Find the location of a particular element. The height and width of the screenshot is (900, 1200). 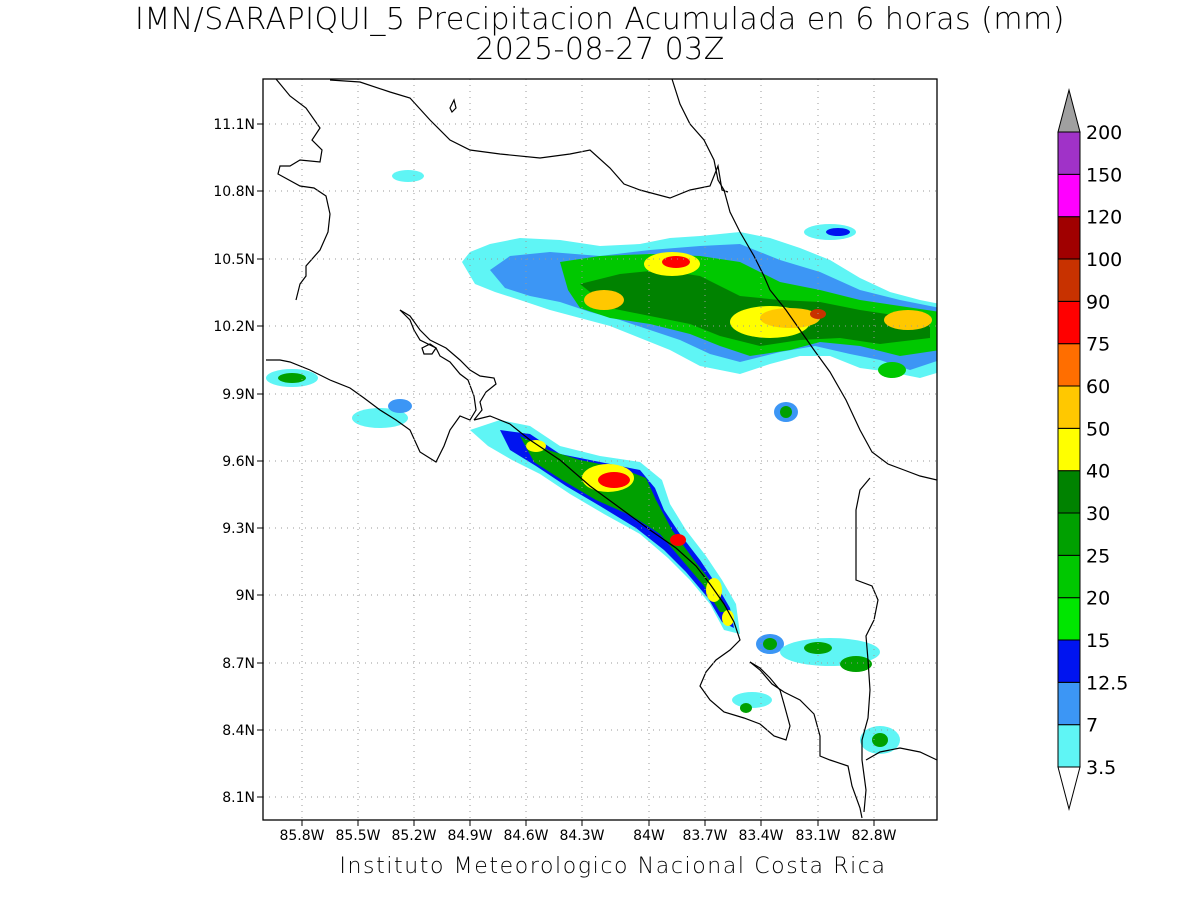

colorbar-over-triangle is located at coordinates (1069, 110).